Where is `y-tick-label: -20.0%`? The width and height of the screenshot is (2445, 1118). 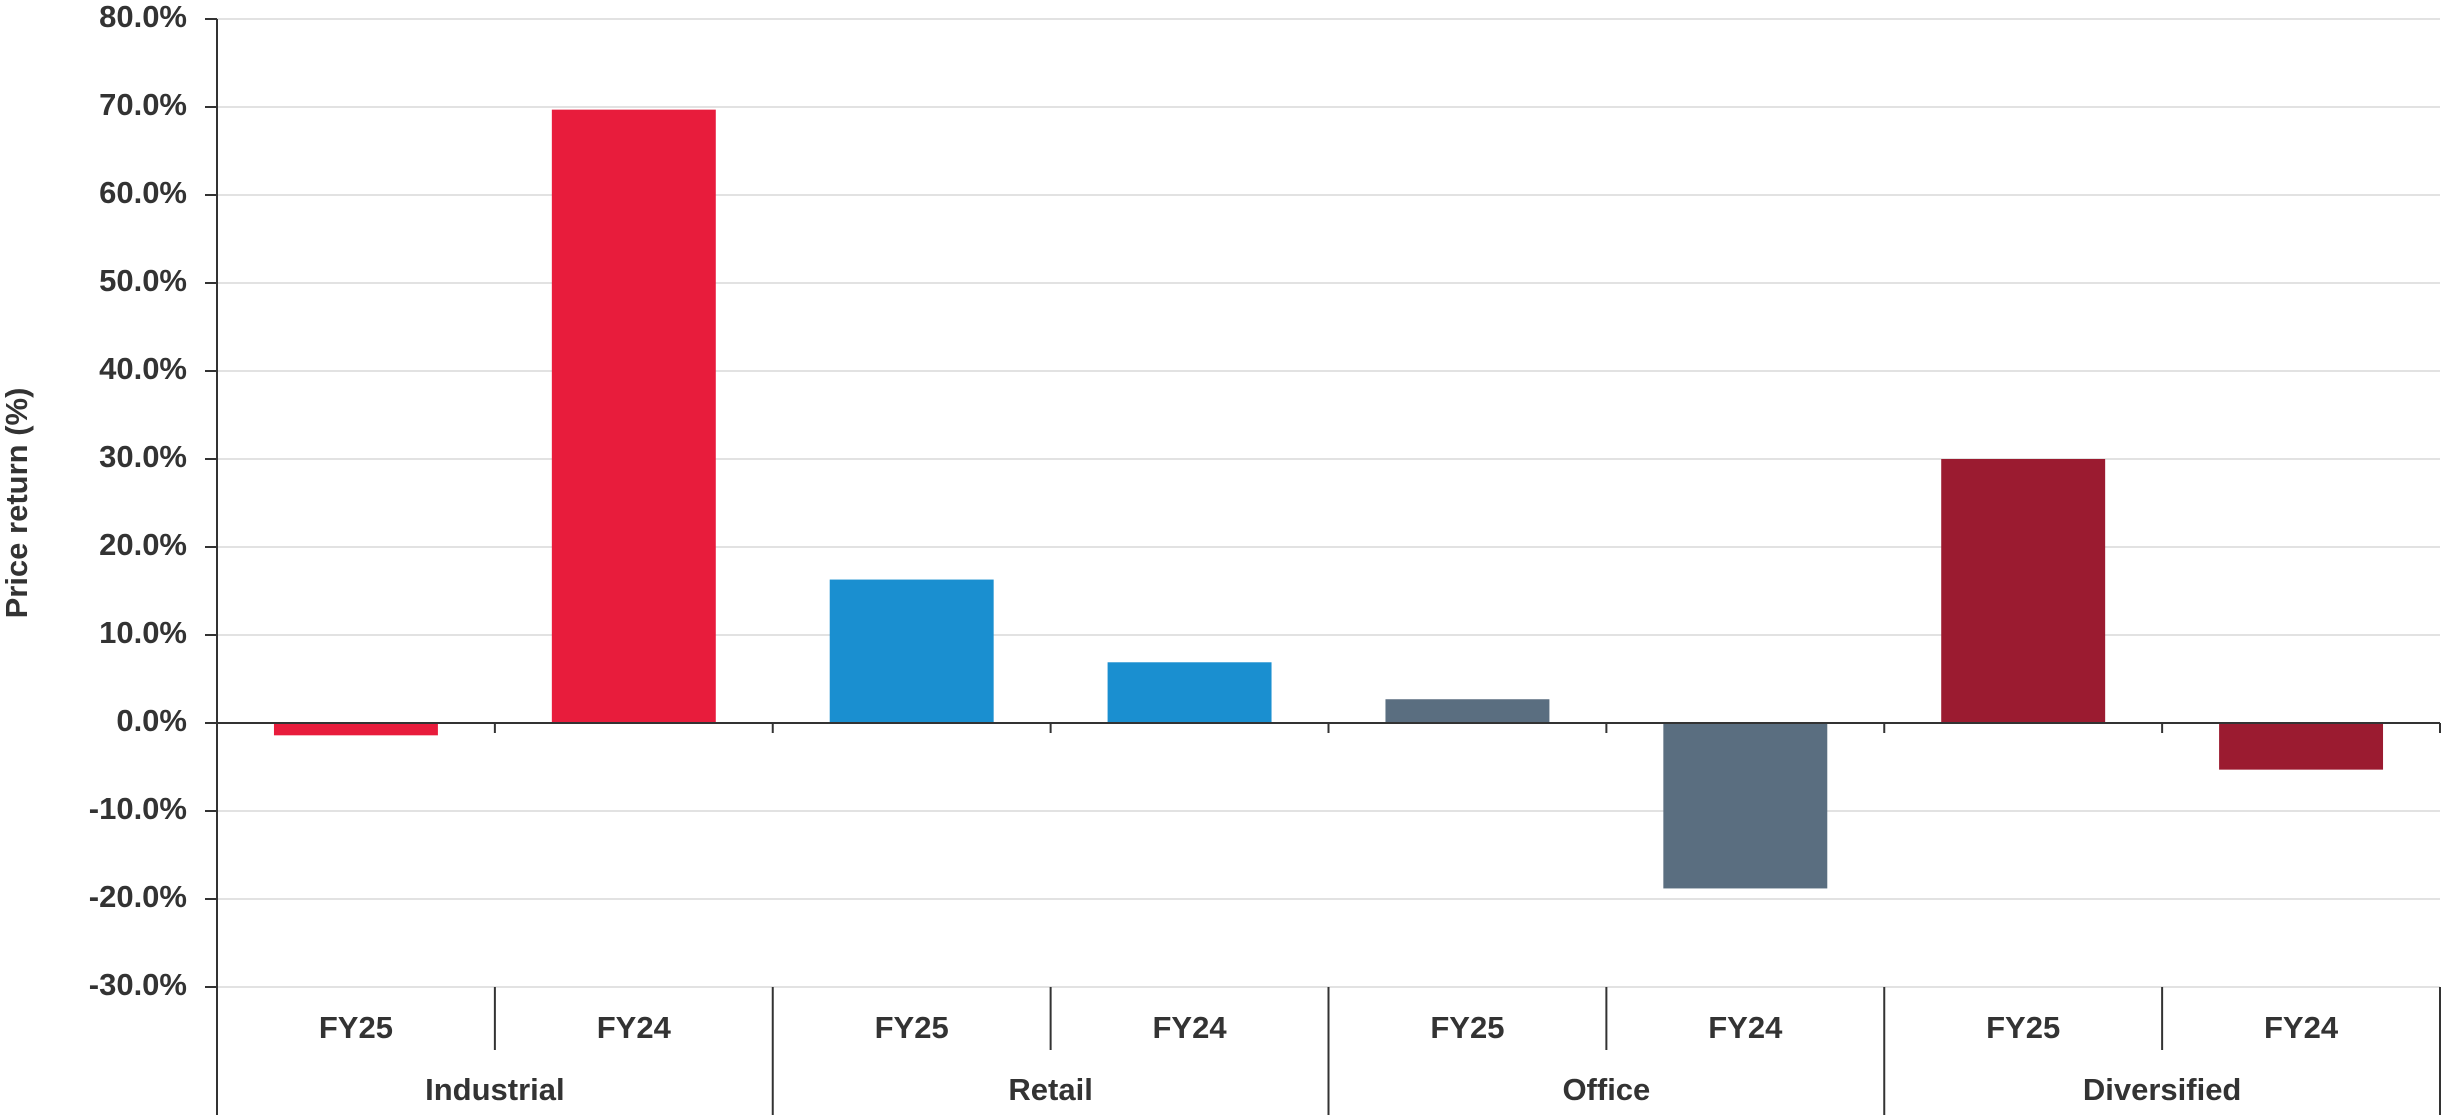
y-tick-label: -20.0% is located at coordinates (138, 896).